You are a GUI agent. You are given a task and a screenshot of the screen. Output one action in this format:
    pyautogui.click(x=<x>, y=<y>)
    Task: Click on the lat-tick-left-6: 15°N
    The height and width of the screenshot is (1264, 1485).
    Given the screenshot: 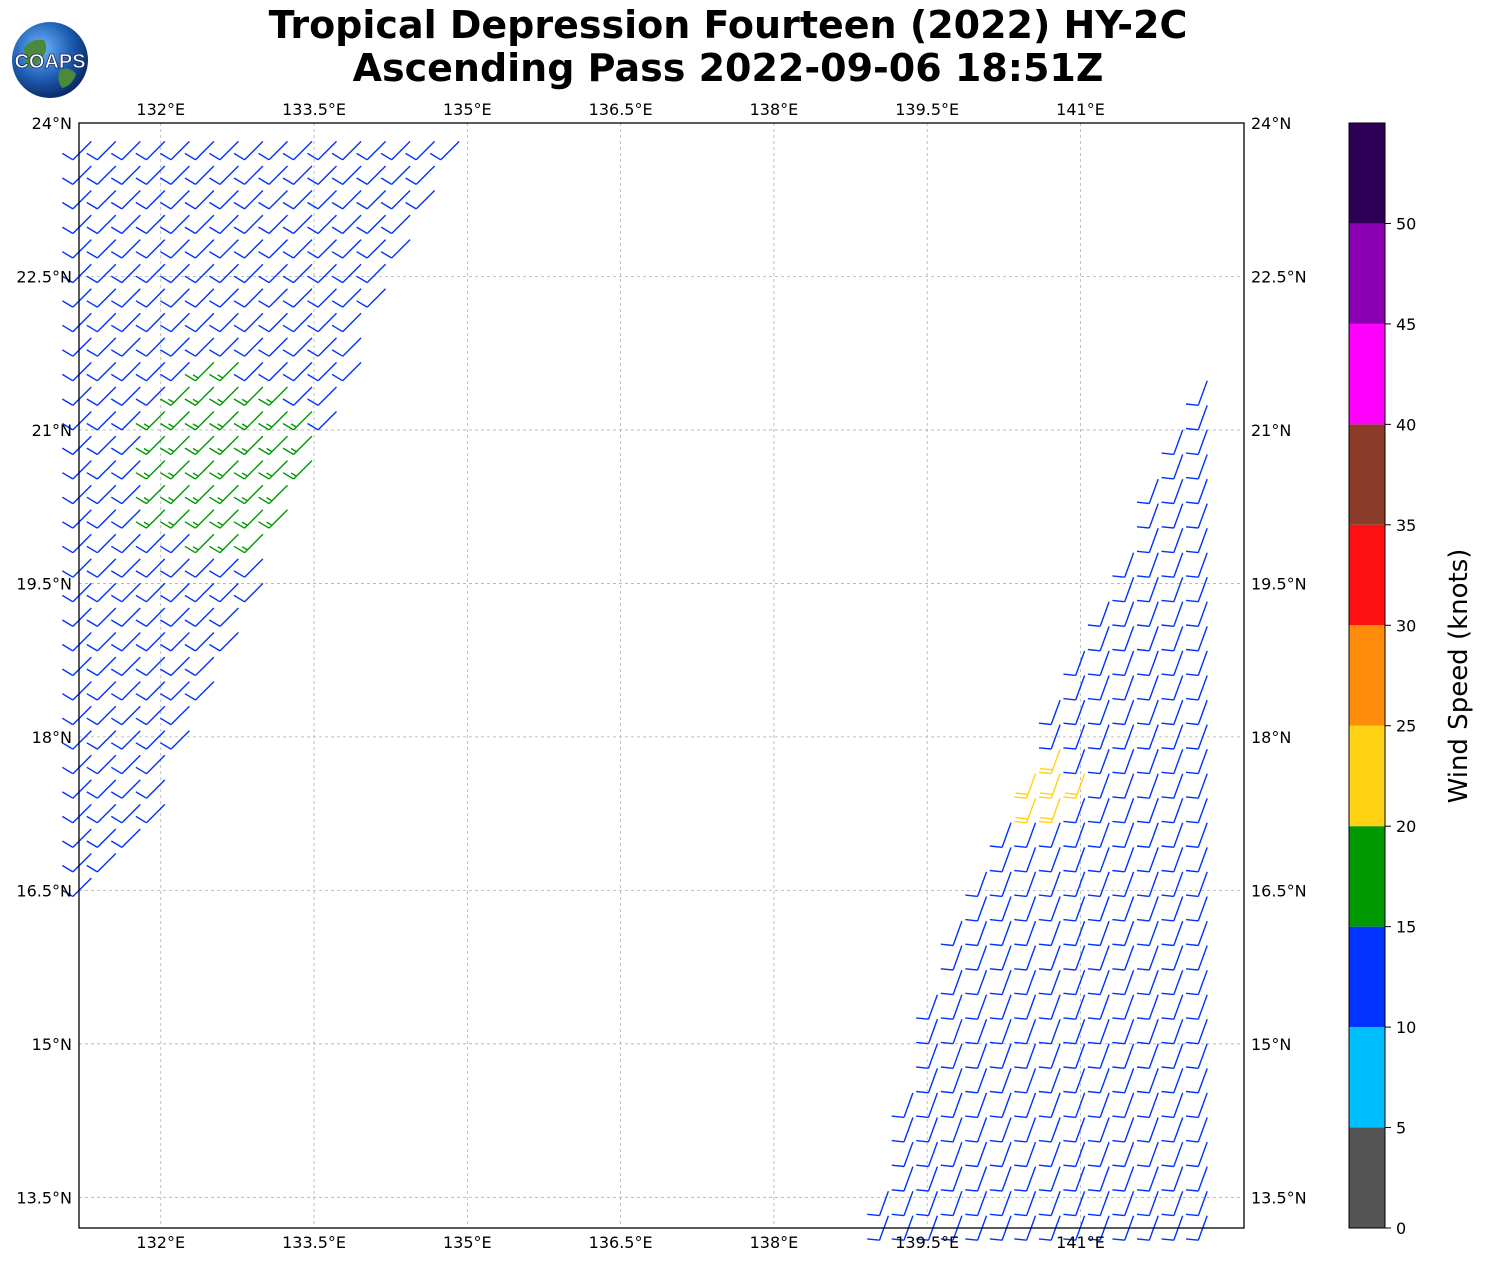 What is the action you would take?
    pyautogui.click(x=52, y=1044)
    